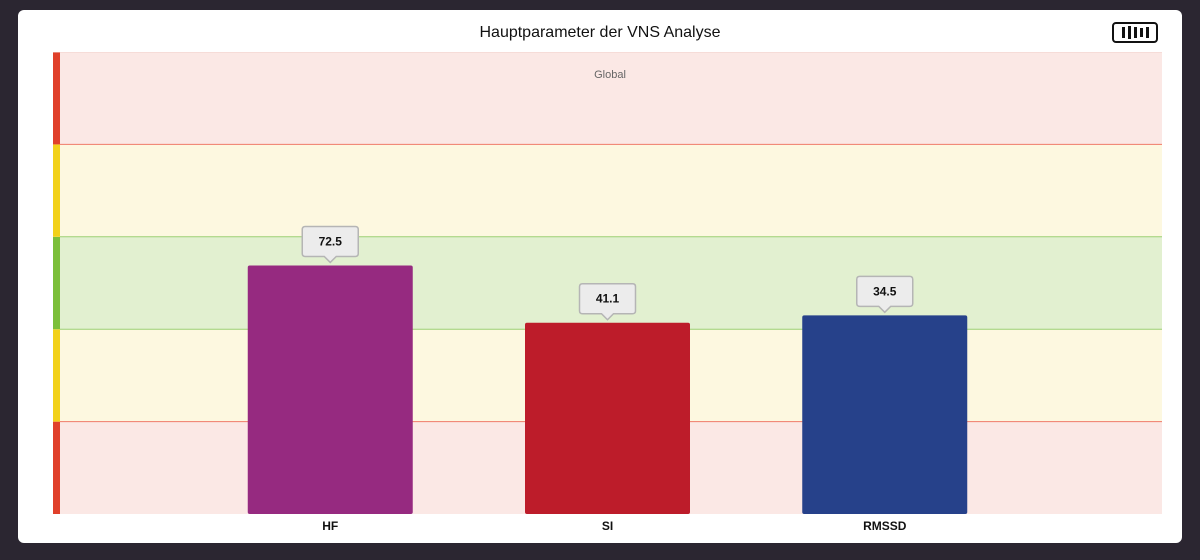 The width and height of the screenshot is (1200, 560). I want to click on x-tick-label: HF, so click(330, 526).